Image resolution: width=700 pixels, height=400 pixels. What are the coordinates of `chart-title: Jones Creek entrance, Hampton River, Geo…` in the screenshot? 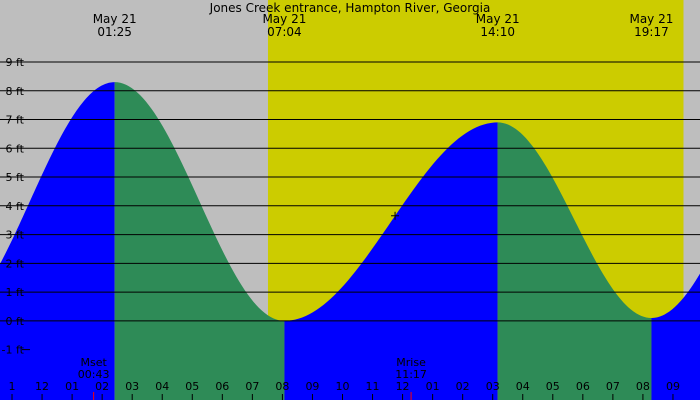 It's located at (350, 8).